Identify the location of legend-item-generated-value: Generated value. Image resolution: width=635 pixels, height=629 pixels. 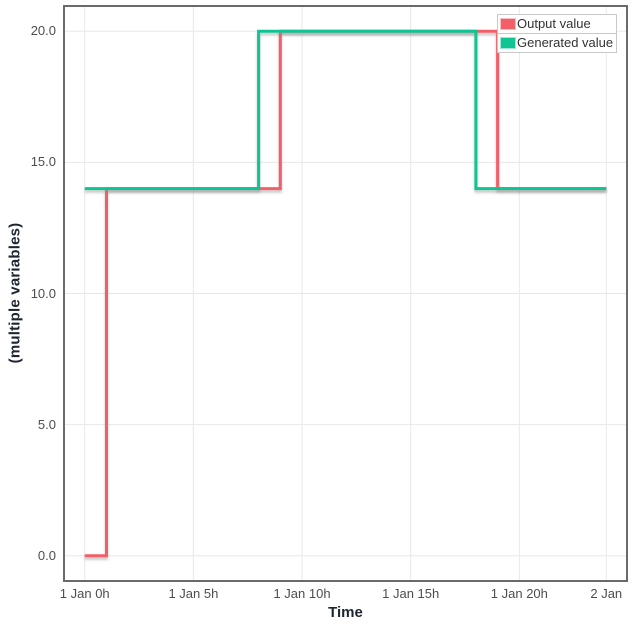
(557, 43).